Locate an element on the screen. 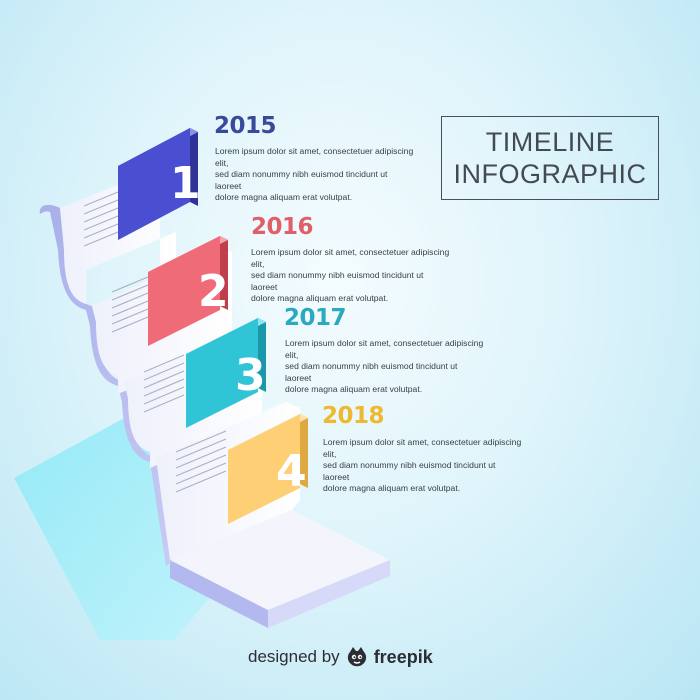 This screenshot has height=700, width=700. title-line-1: TIMELINE is located at coordinates (550, 142).